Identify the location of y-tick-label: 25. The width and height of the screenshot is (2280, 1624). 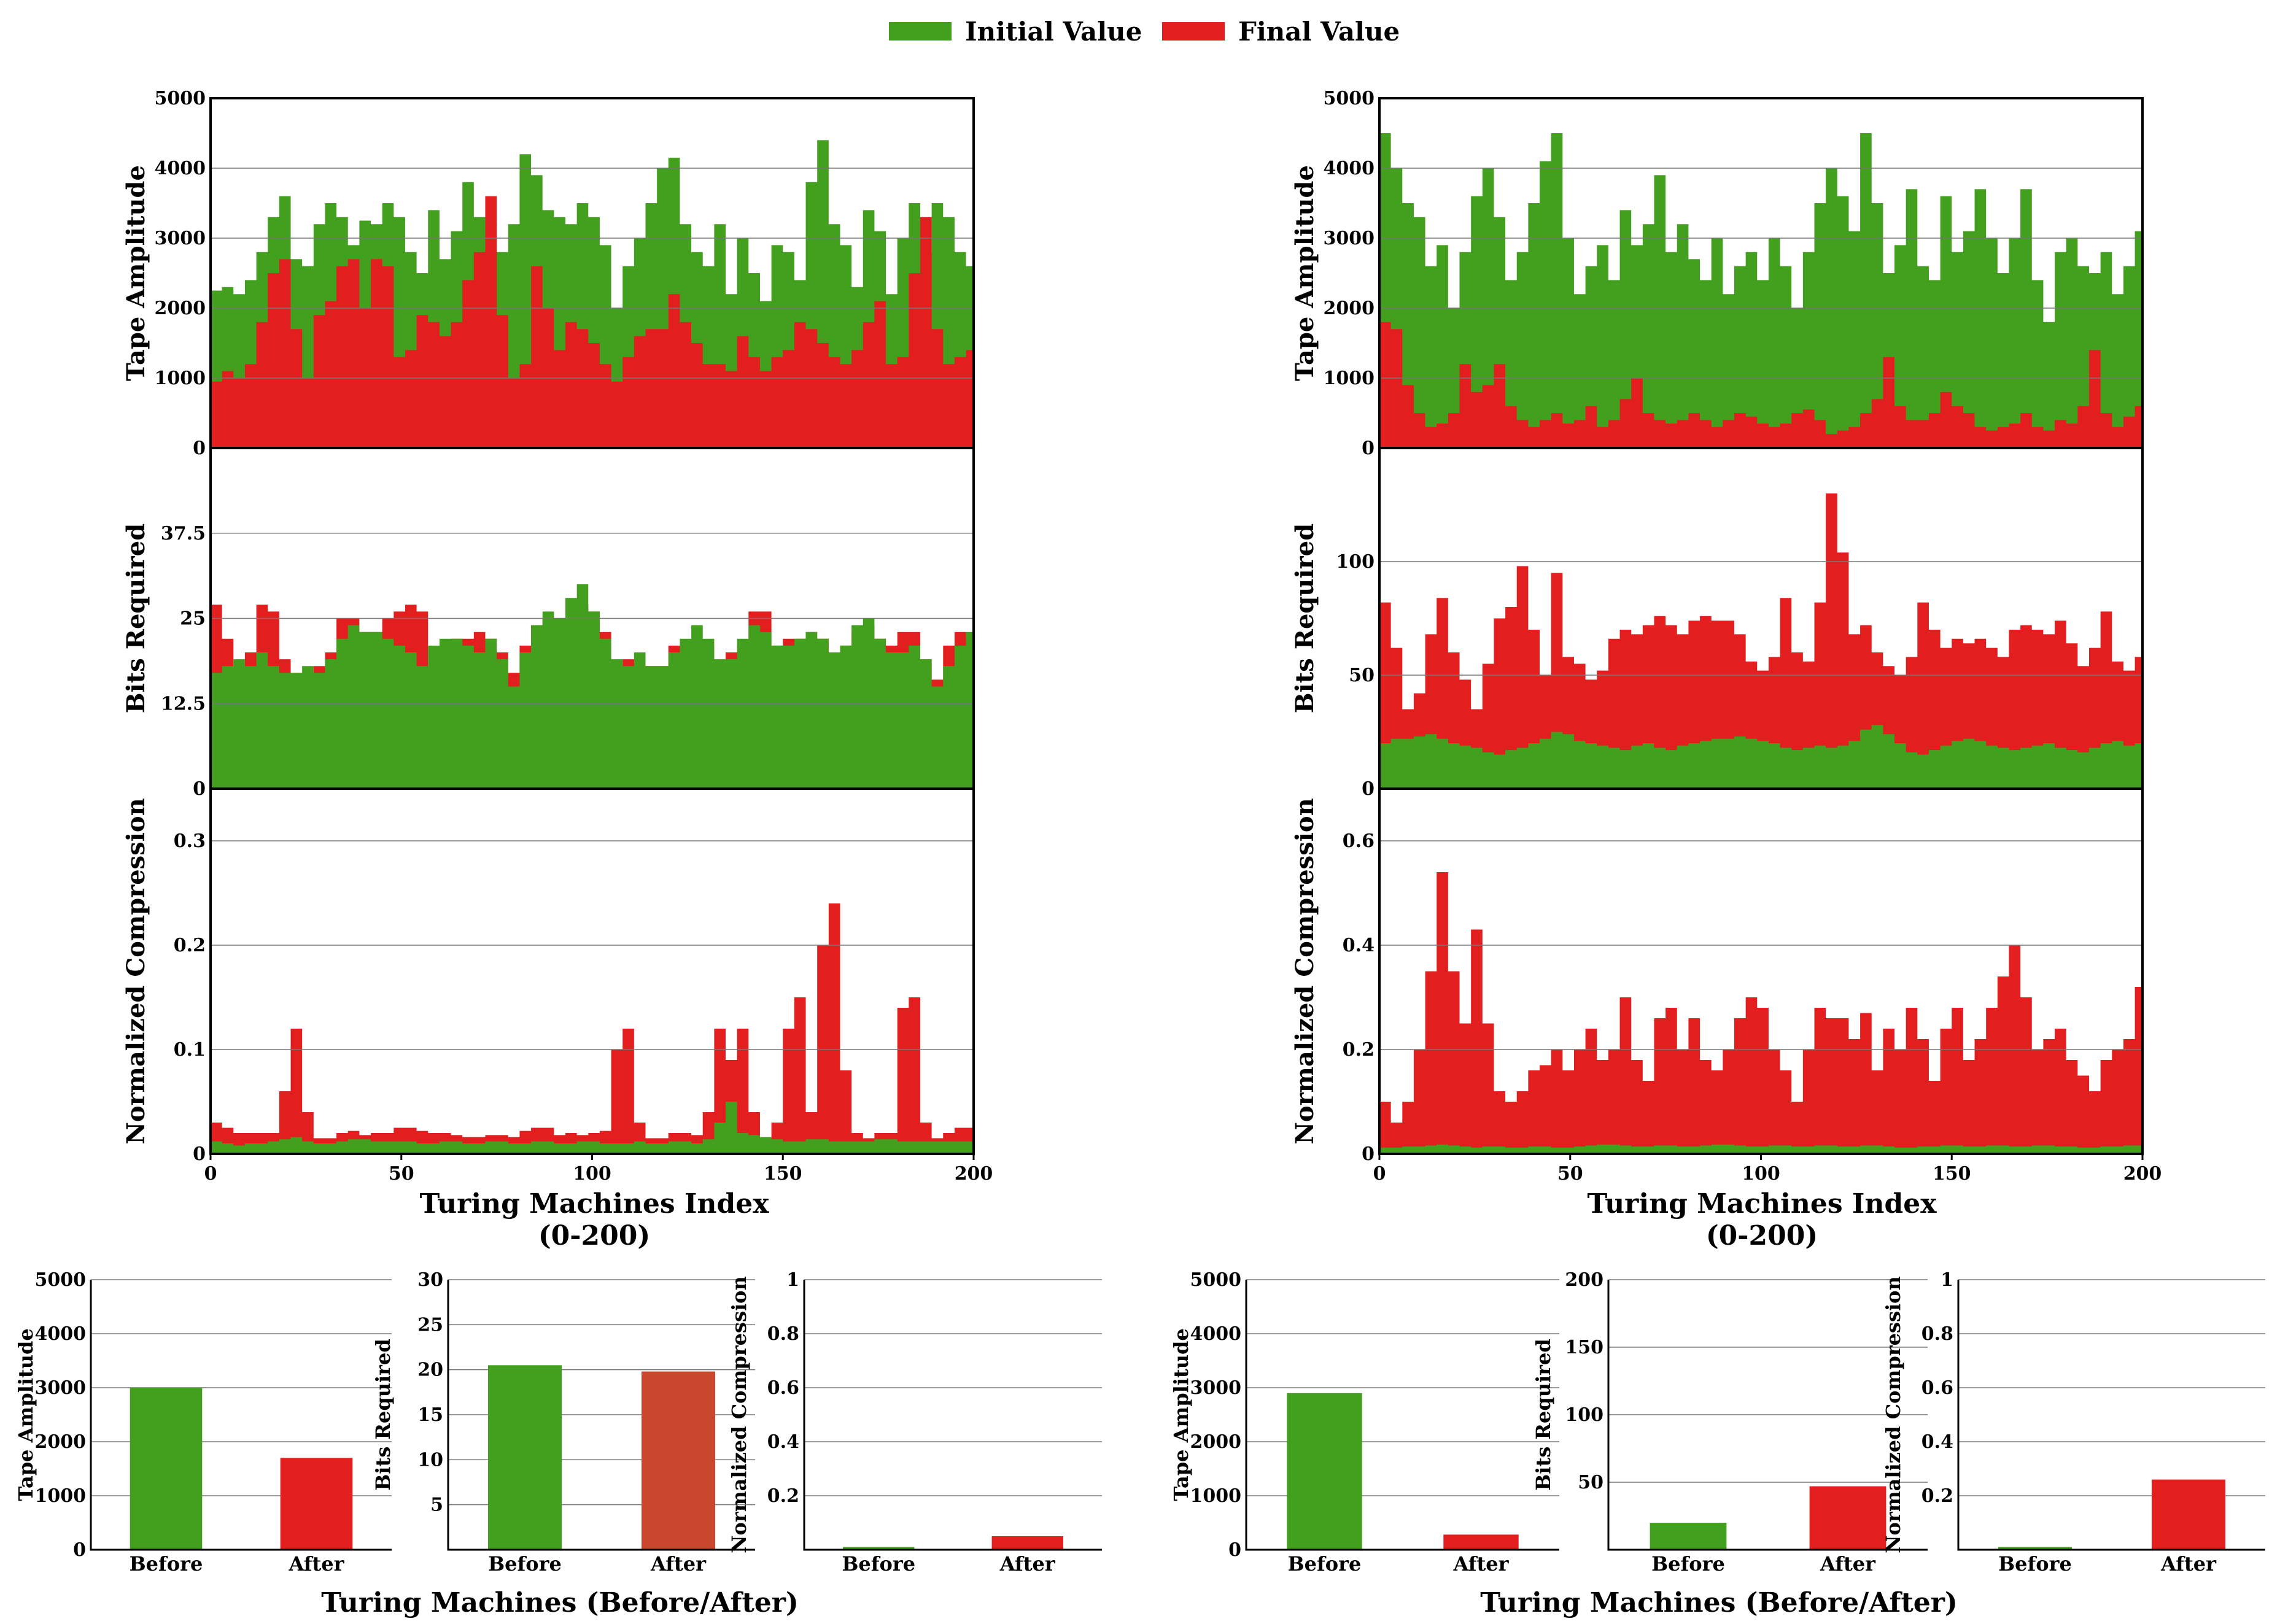
(430, 1325).